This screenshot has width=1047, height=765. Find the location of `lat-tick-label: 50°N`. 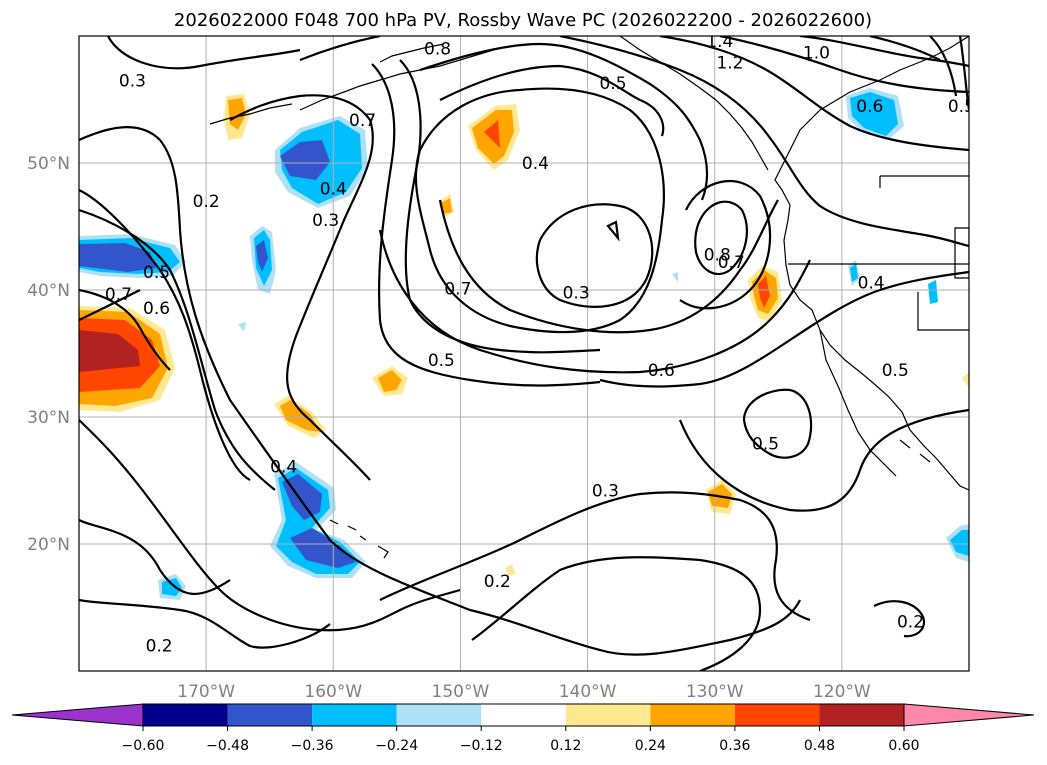

lat-tick-label: 50°N is located at coordinates (48, 164).